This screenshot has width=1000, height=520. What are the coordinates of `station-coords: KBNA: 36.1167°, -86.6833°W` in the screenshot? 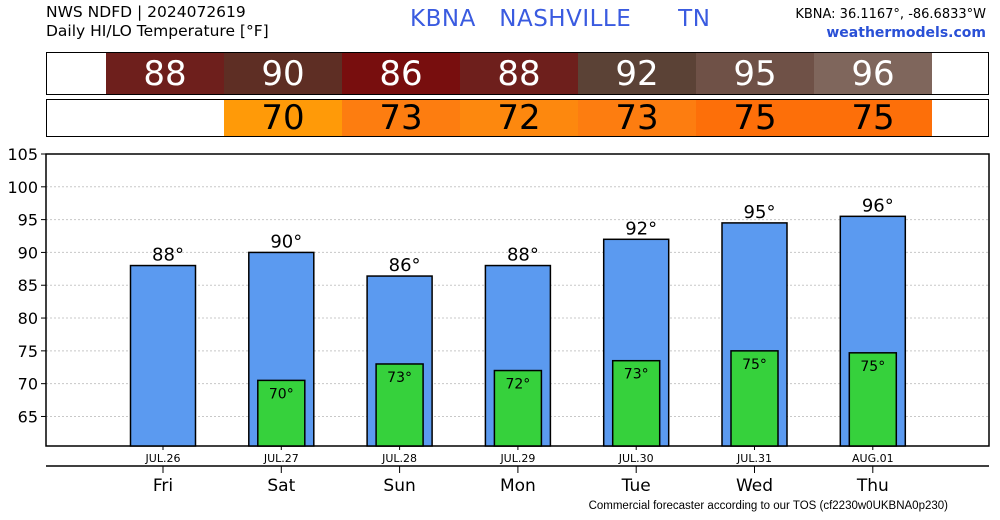 It's located at (890, 14).